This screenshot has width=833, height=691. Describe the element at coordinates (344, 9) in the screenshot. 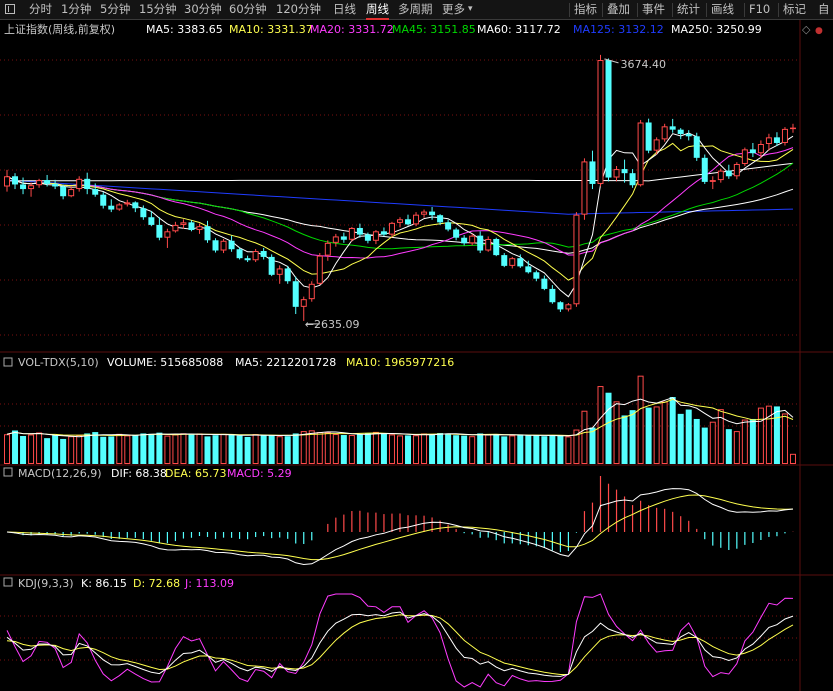

I see `period-tab-7: 日线` at that location.